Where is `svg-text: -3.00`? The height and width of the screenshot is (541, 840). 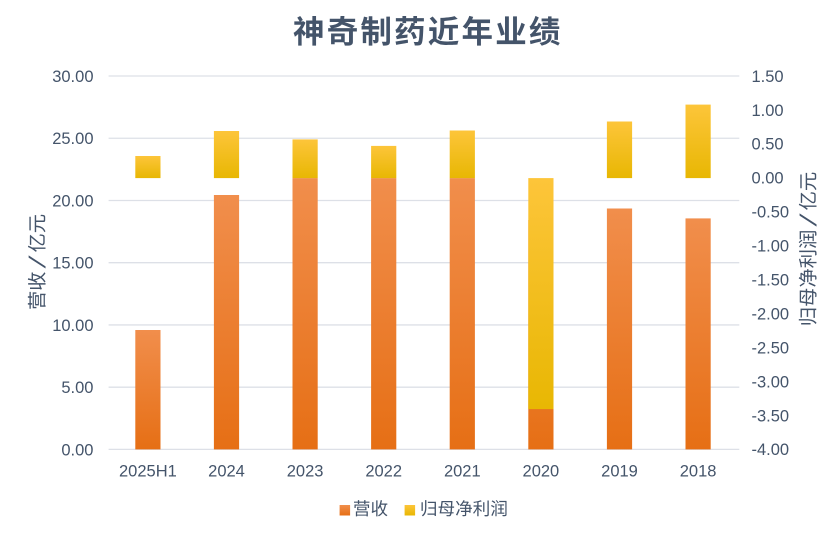 svg-text: -3.00 is located at coordinates (771, 382).